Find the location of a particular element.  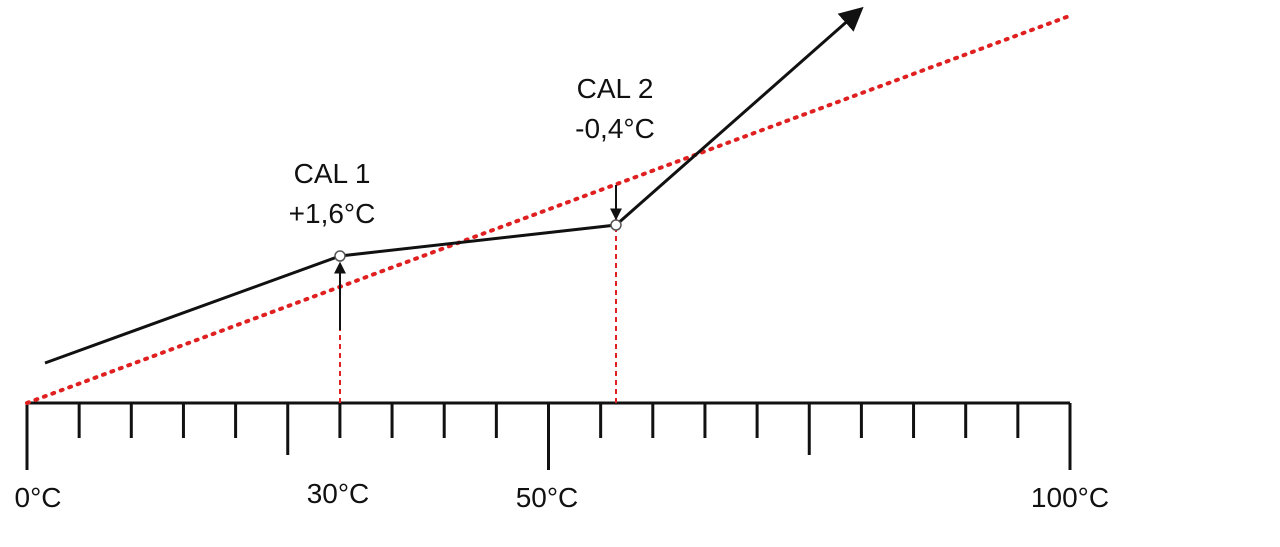

cal-offset: -0,4°C is located at coordinates (615, 128).